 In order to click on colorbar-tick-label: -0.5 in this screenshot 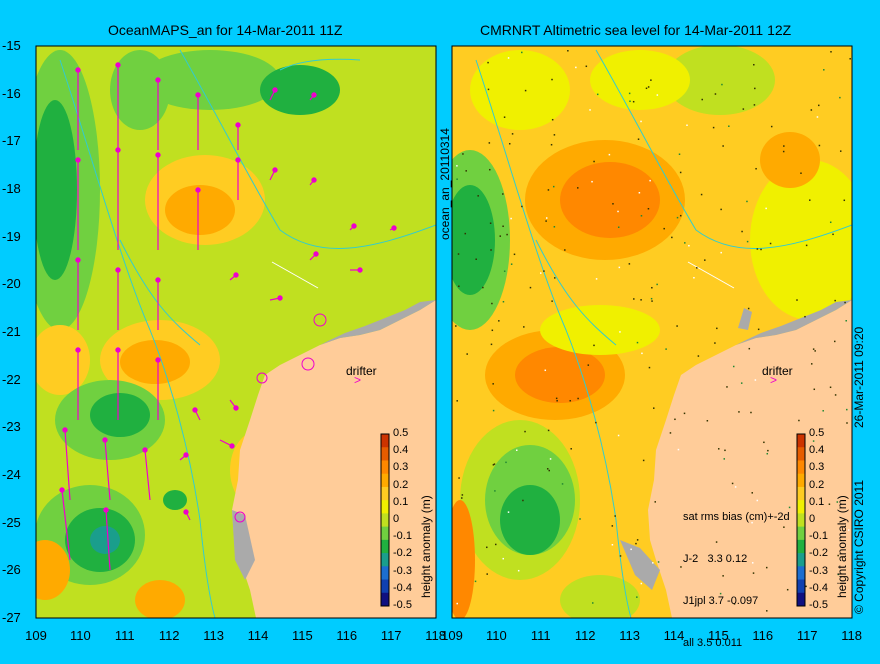, I will do `click(402, 605)`.